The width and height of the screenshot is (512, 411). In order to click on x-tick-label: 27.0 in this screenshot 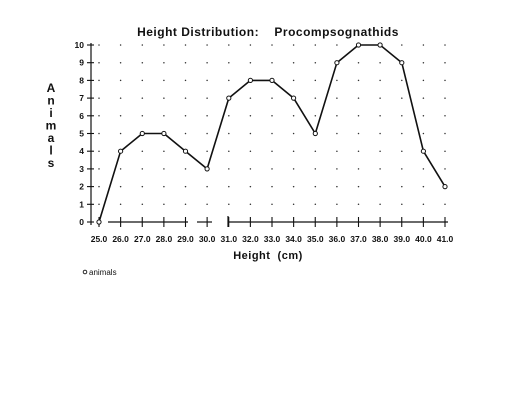, I will do `click(142, 239)`.